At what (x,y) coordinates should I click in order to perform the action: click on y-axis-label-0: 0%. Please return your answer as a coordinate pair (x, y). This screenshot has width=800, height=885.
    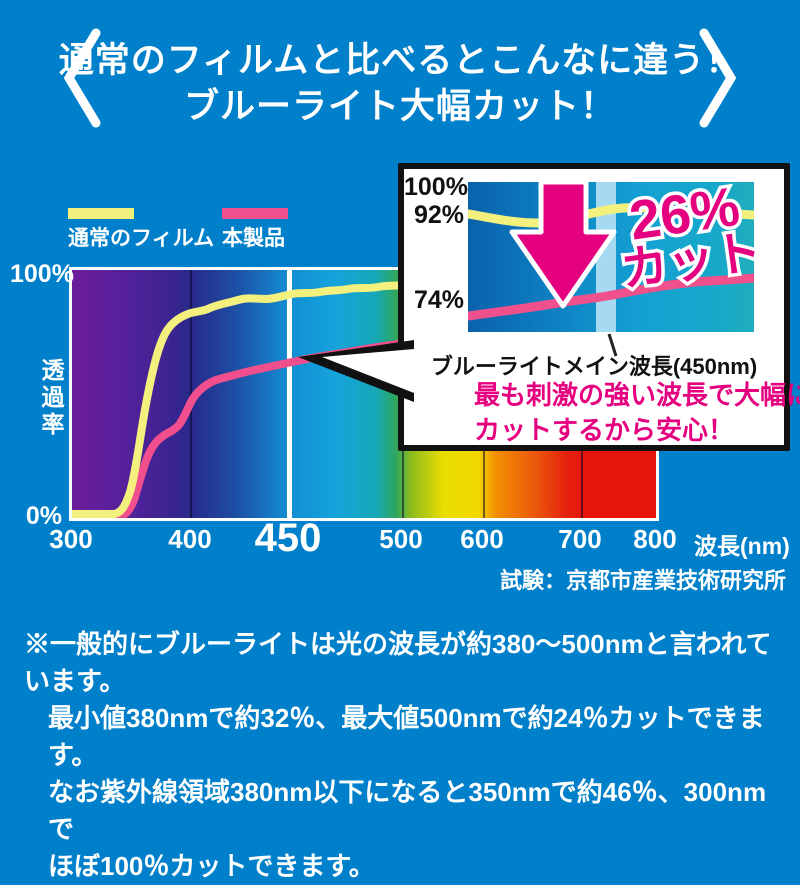
    Looking at the image, I should click on (43, 516).